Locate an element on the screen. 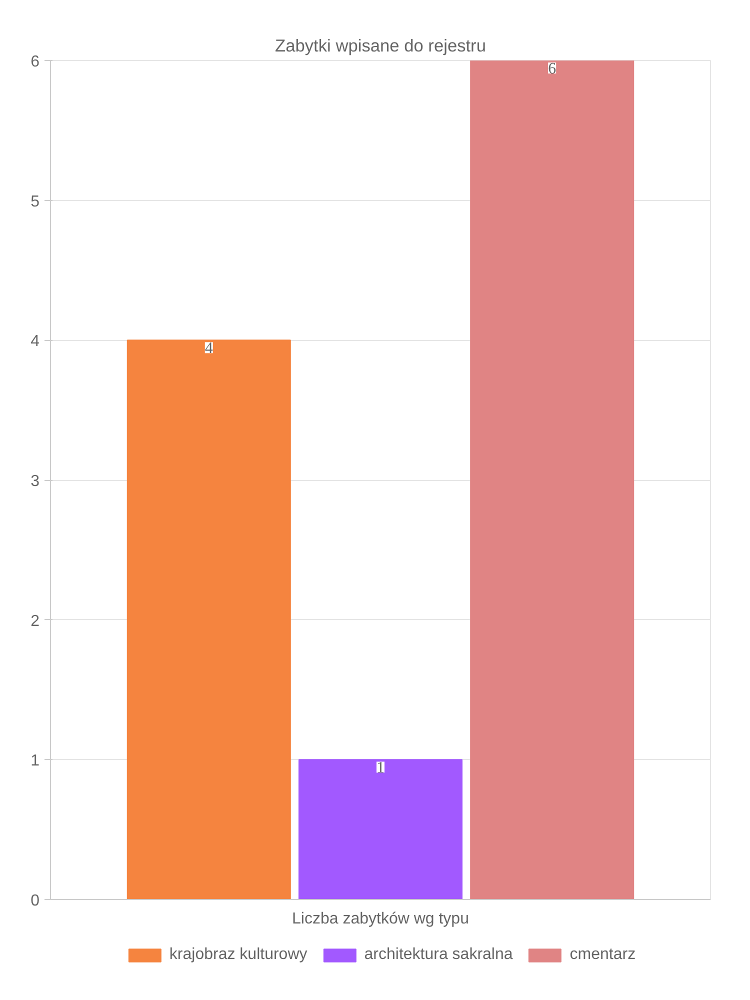 The height and width of the screenshot is (1000, 750). data-label: 6 is located at coordinates (552, 69).